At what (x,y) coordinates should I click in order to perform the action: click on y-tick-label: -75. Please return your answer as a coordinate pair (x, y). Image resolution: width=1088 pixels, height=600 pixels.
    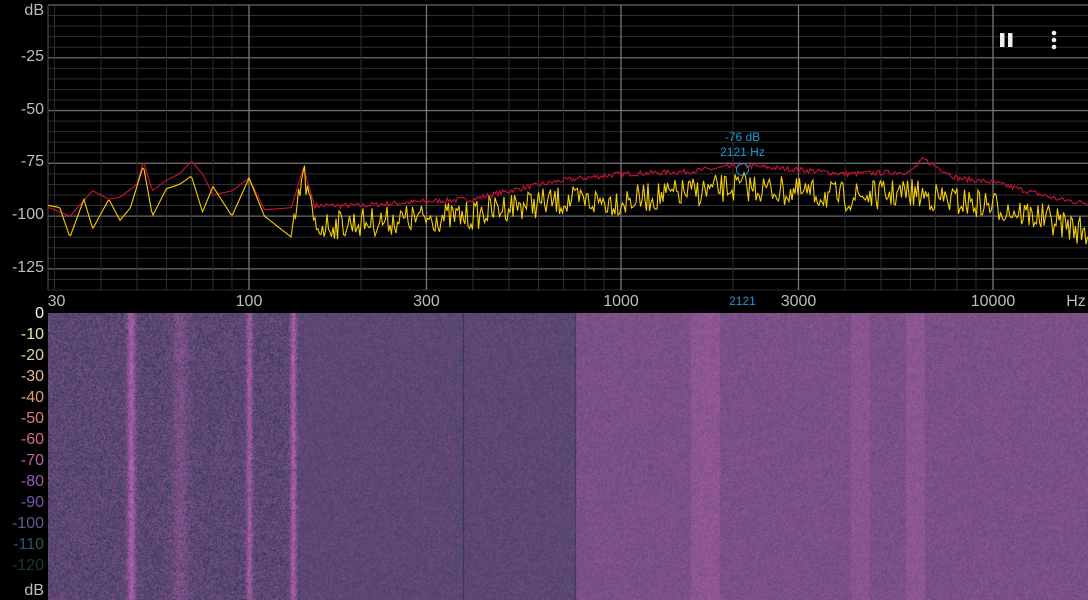
    Looking at the image, I should click on (32, 162).